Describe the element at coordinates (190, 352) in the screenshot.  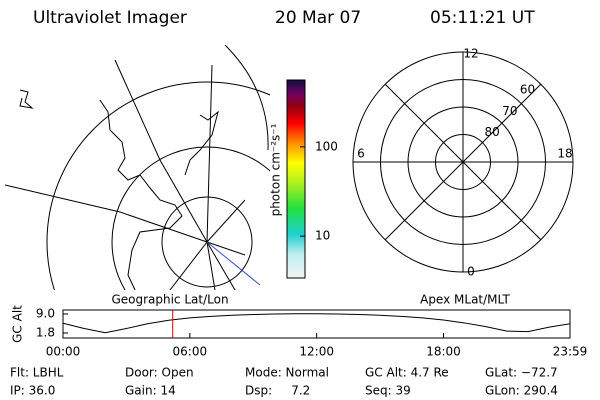
I see `x-tick-label: 06:00` at that location.